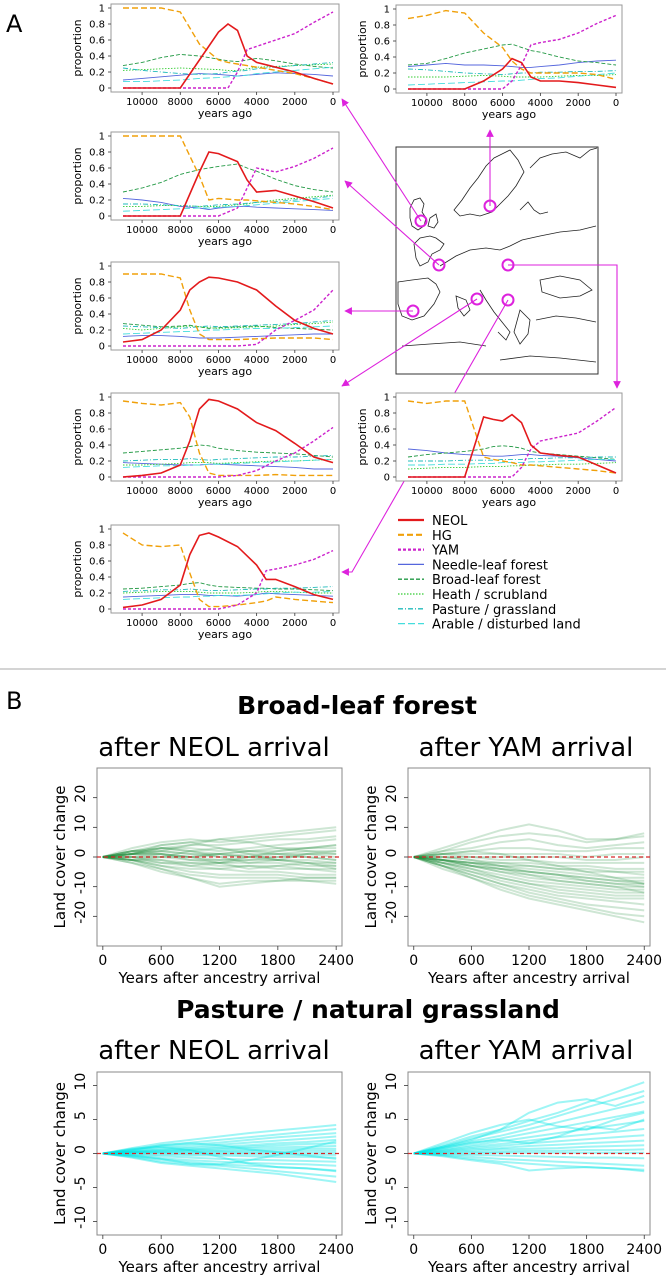  What do you see at coordinates (81, 1082) in the screenshot?
I see `y-tick-label: 10` at bounding box center [81, 1082].